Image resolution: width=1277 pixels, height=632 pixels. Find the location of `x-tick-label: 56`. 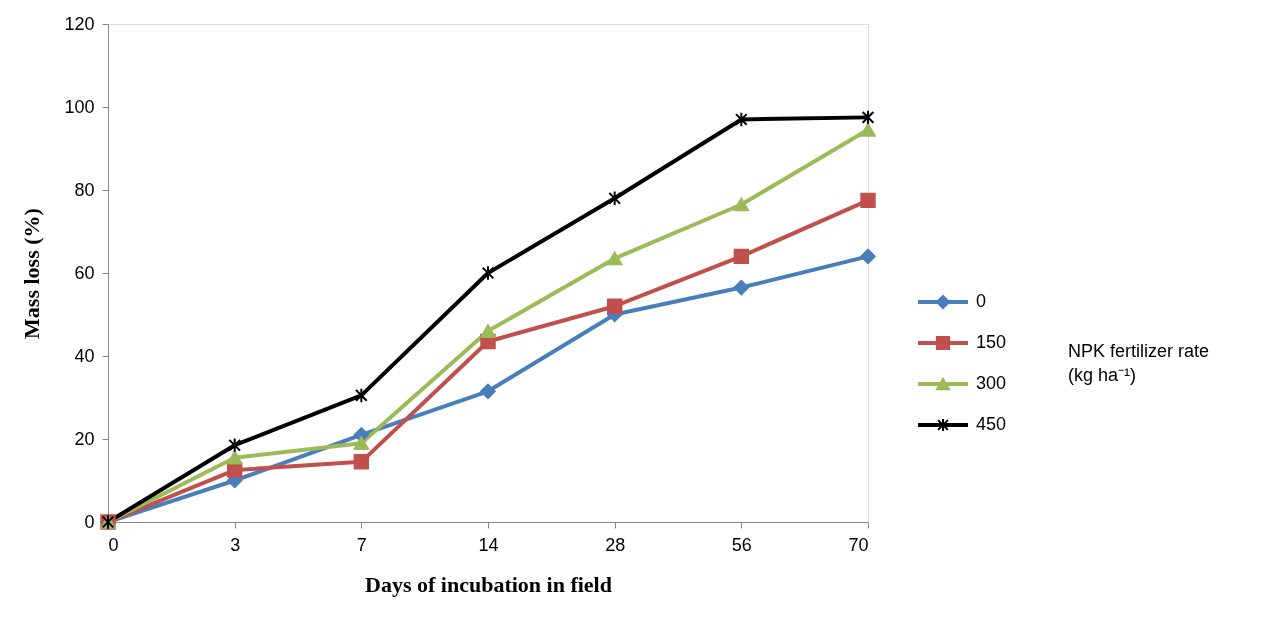

x-tick-label: 56 is located at coordinates (741, 544).